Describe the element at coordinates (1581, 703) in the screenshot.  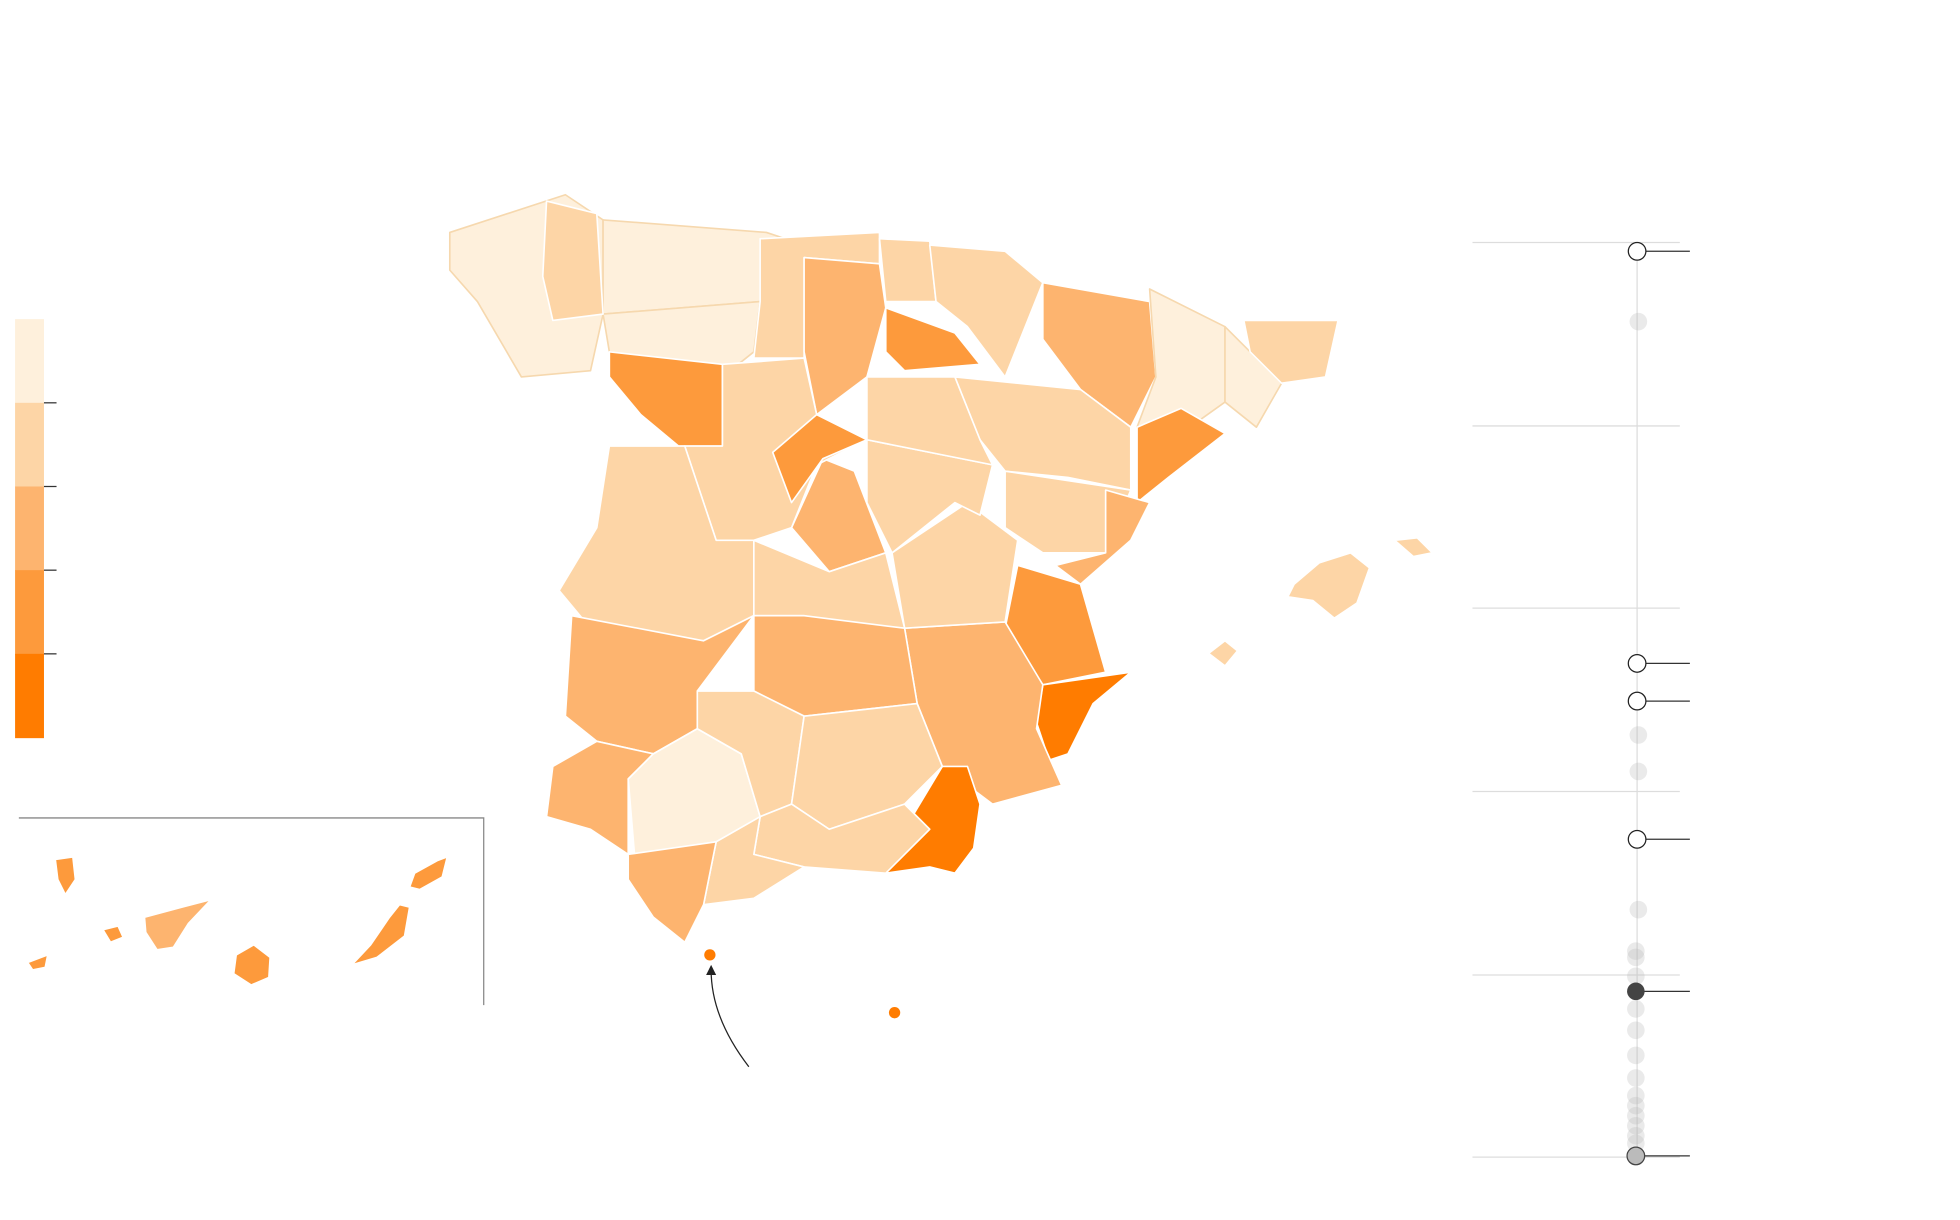
I see `dot-strip` at that location.